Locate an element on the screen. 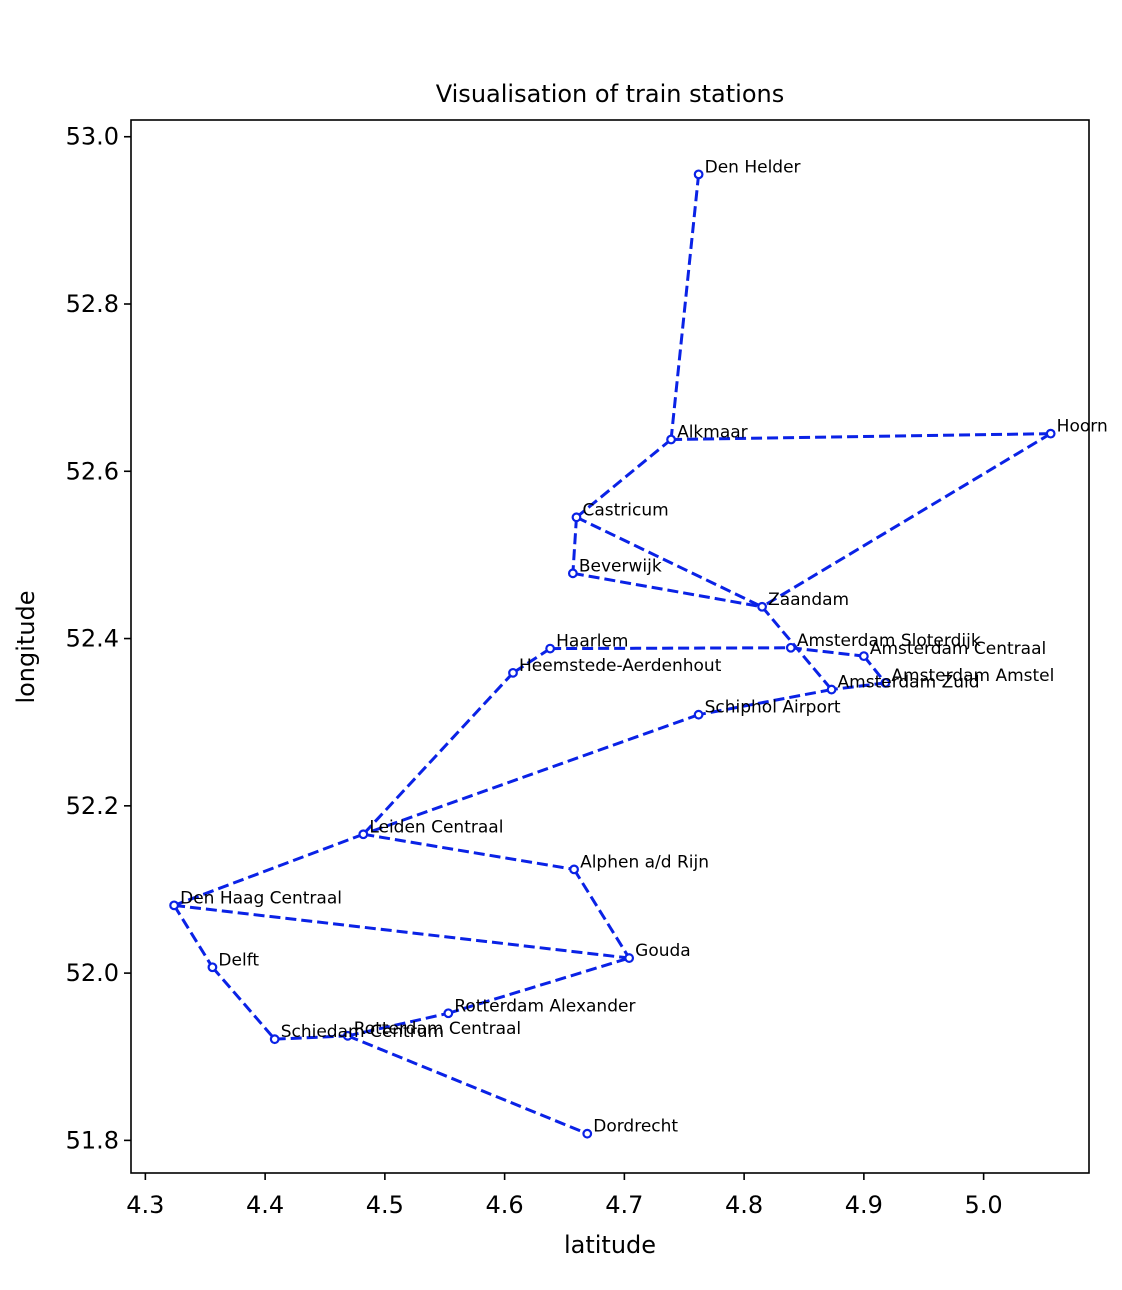 Image resolution: width=1122 pixels, height=1290 pixels. connection-castricum-to-beverwijk is located at coordinates (574, 545).